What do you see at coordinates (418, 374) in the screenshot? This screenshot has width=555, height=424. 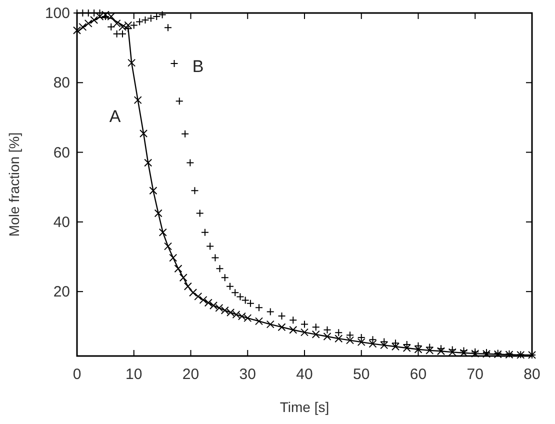 I see `x-tick-label: 60` at bounding box center [418, 374].